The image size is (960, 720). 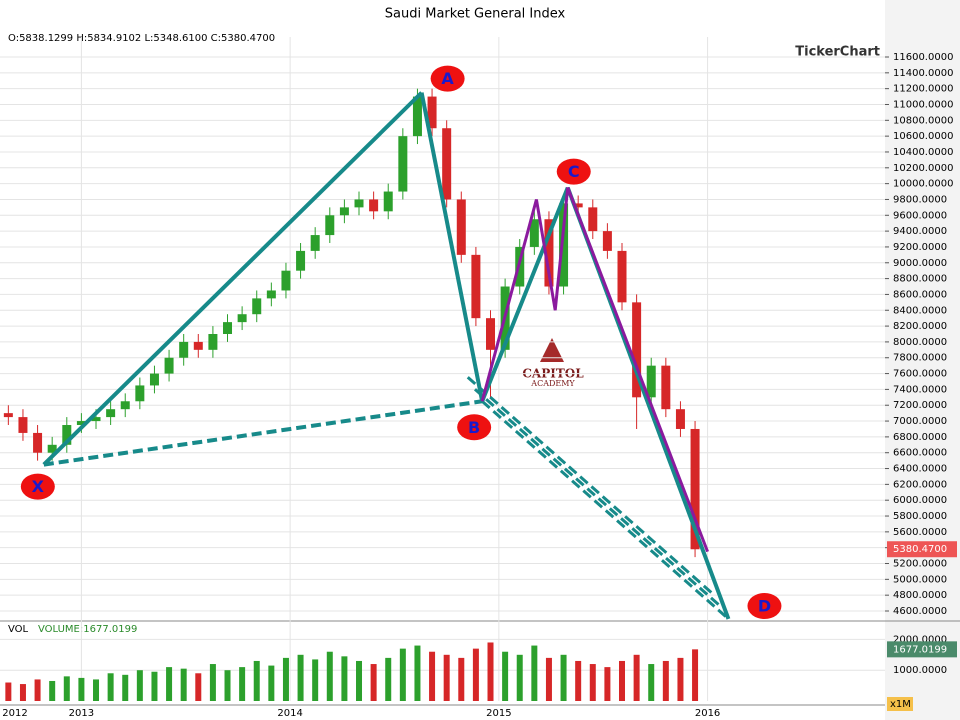 What do you see at coordinates (920, 595) in the screenshot?
I see `y-tick-label: 4800.0000` at bounding box center [920, 595].